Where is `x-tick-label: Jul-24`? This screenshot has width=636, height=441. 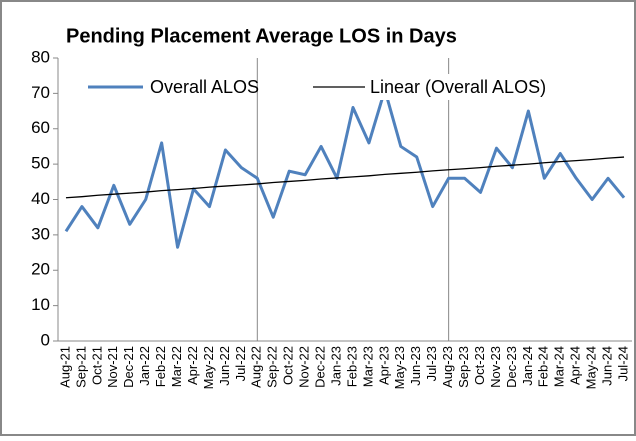
x-tick-label: Jul-24 is located at coordinates (622, 363).